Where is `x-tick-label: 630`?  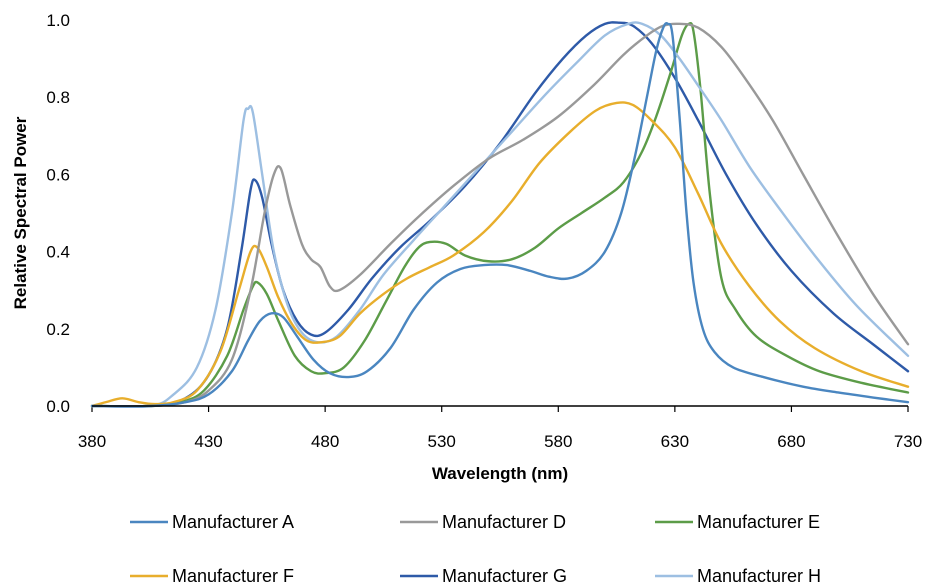 x-tick-label: 630 is located at coordinates (675, 441).